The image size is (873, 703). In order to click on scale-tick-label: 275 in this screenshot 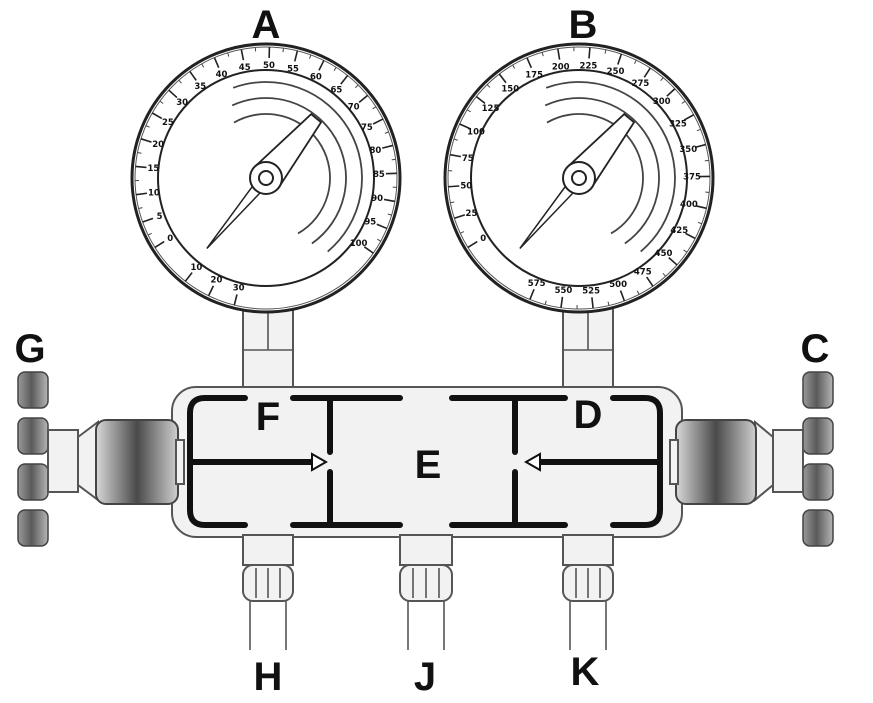, I will do `click(641, 84)`.